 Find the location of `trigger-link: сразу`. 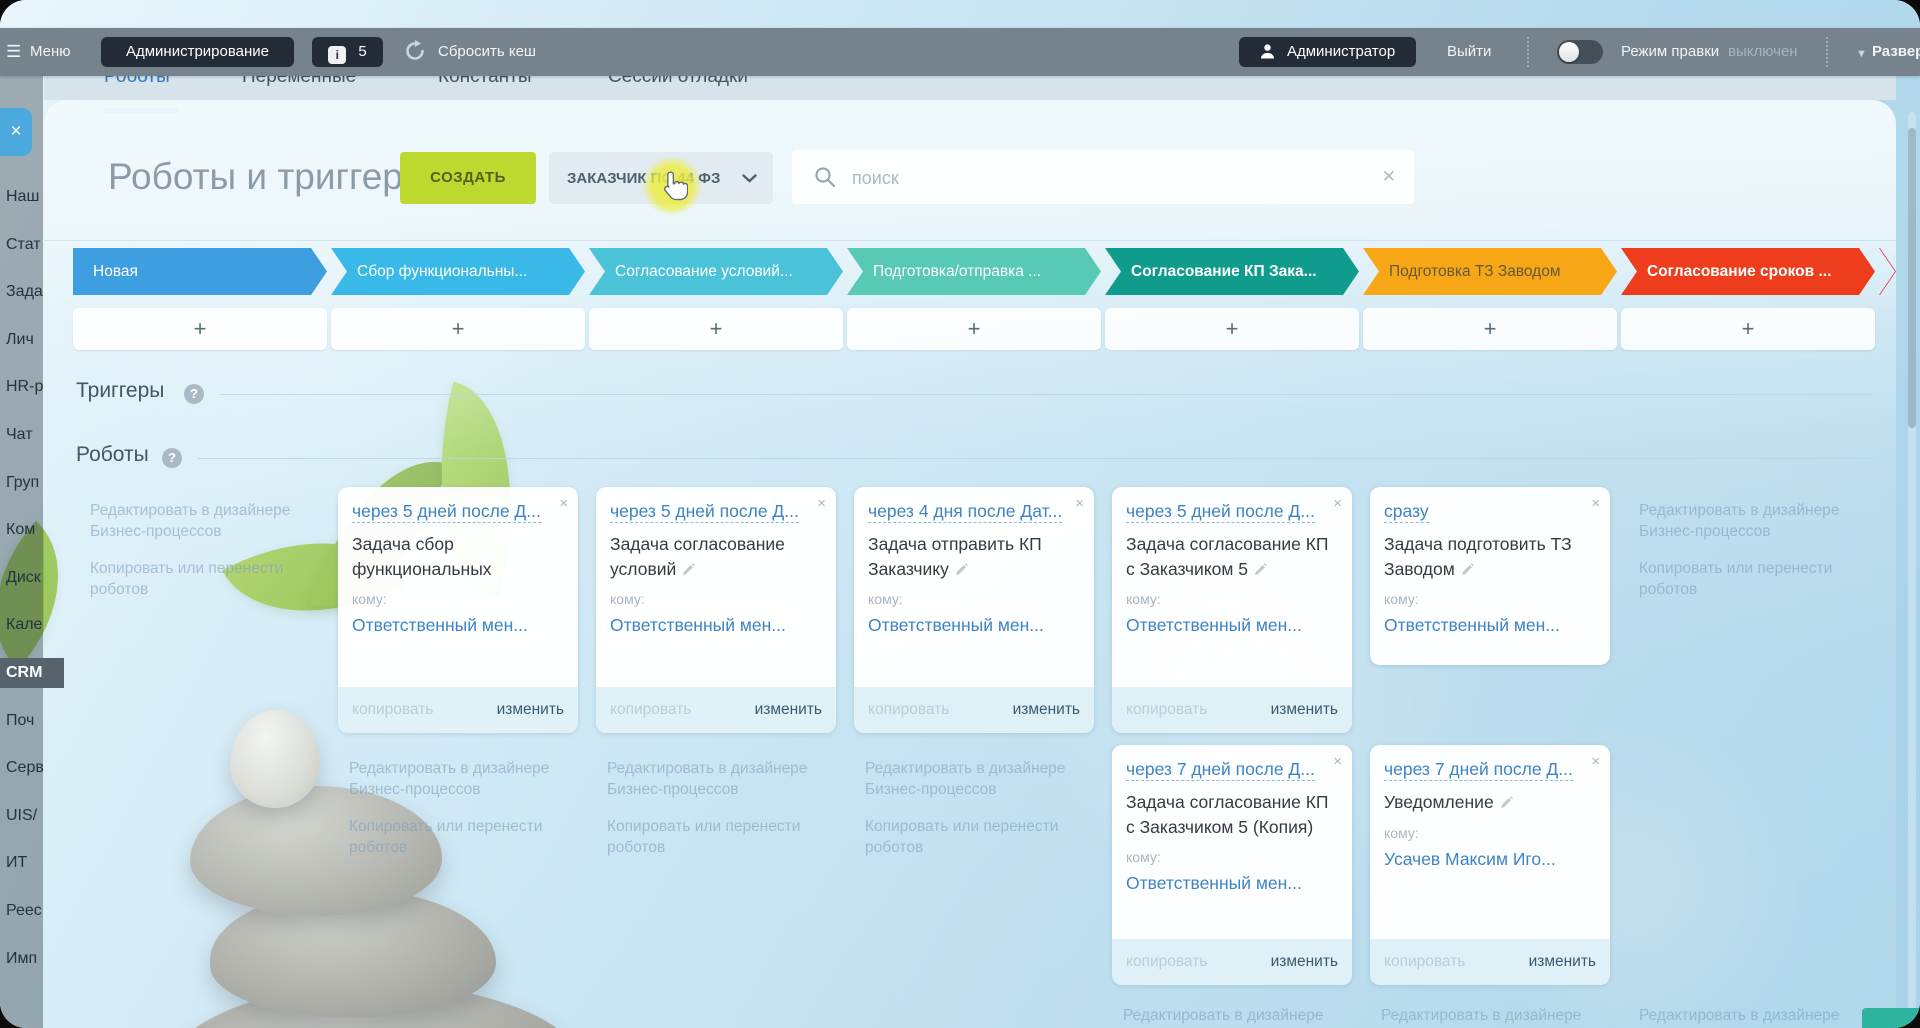

trigger-link: сразу is located at coordinates (1406, 512).